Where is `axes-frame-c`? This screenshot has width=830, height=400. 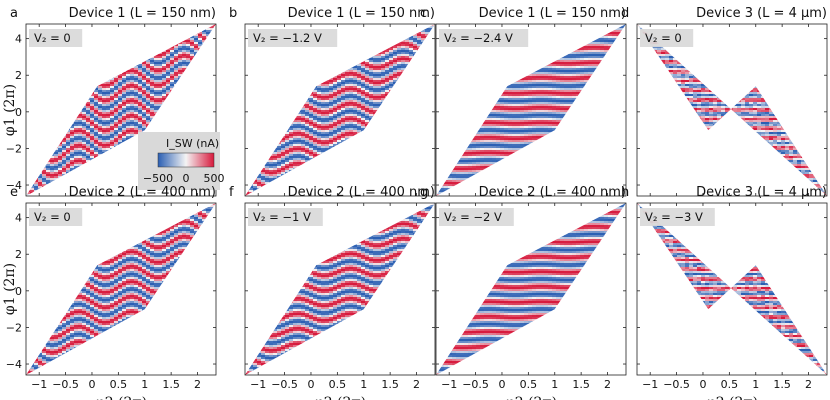
axes-frame-c is located at coordinates (531, 110).